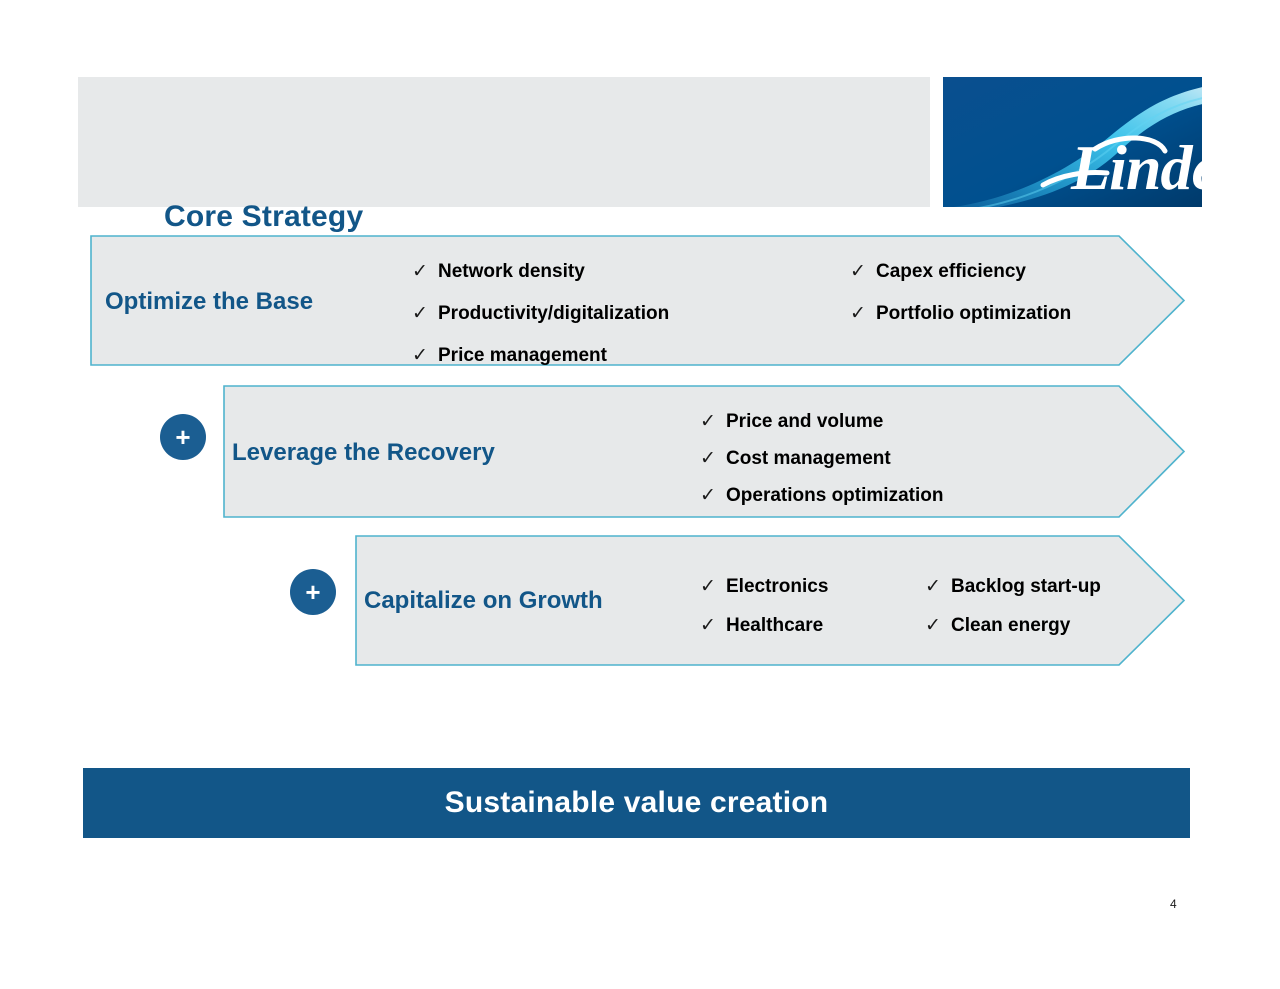  Describe the element at coordinates (1026, 586) in the screenshot. I see `bullet-label: Backlog start-up` at that location.